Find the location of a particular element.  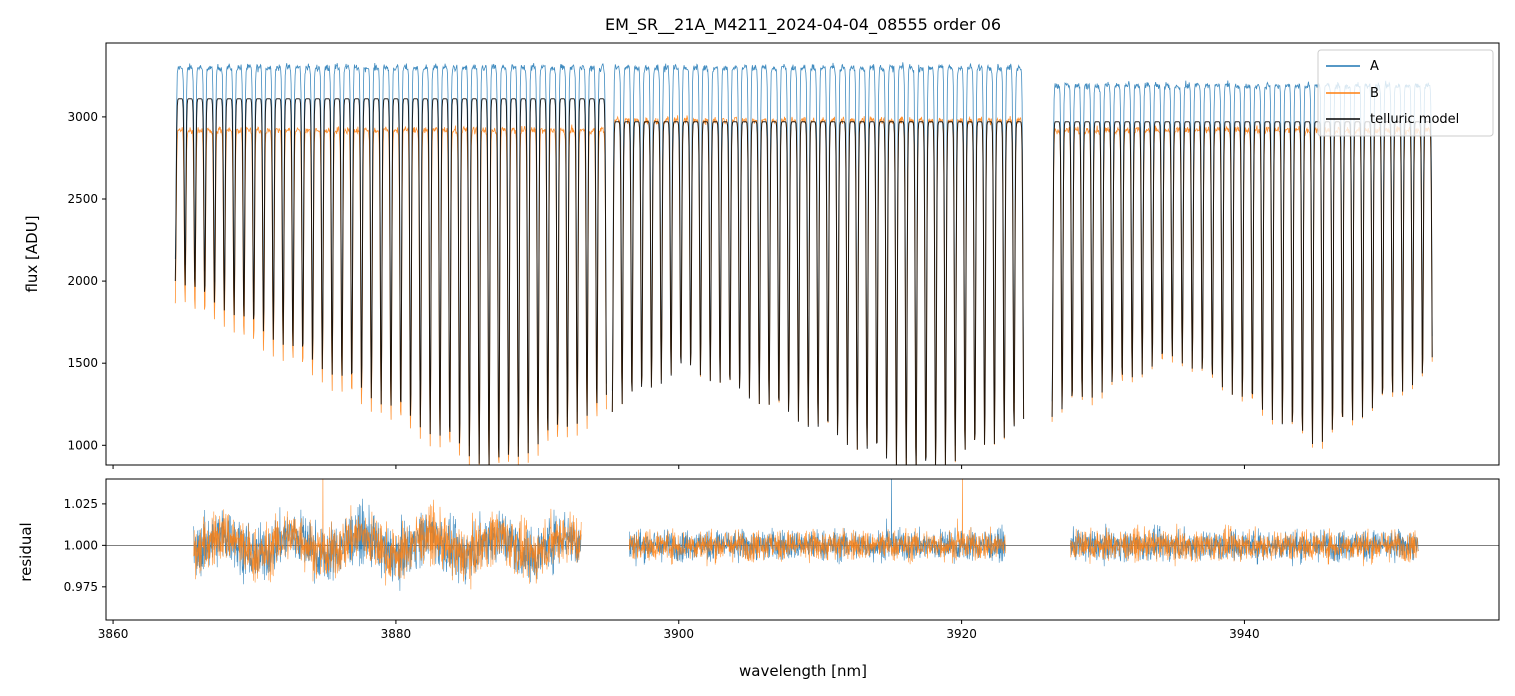

legend-label-a: A is located at coordinates (1374, 66).